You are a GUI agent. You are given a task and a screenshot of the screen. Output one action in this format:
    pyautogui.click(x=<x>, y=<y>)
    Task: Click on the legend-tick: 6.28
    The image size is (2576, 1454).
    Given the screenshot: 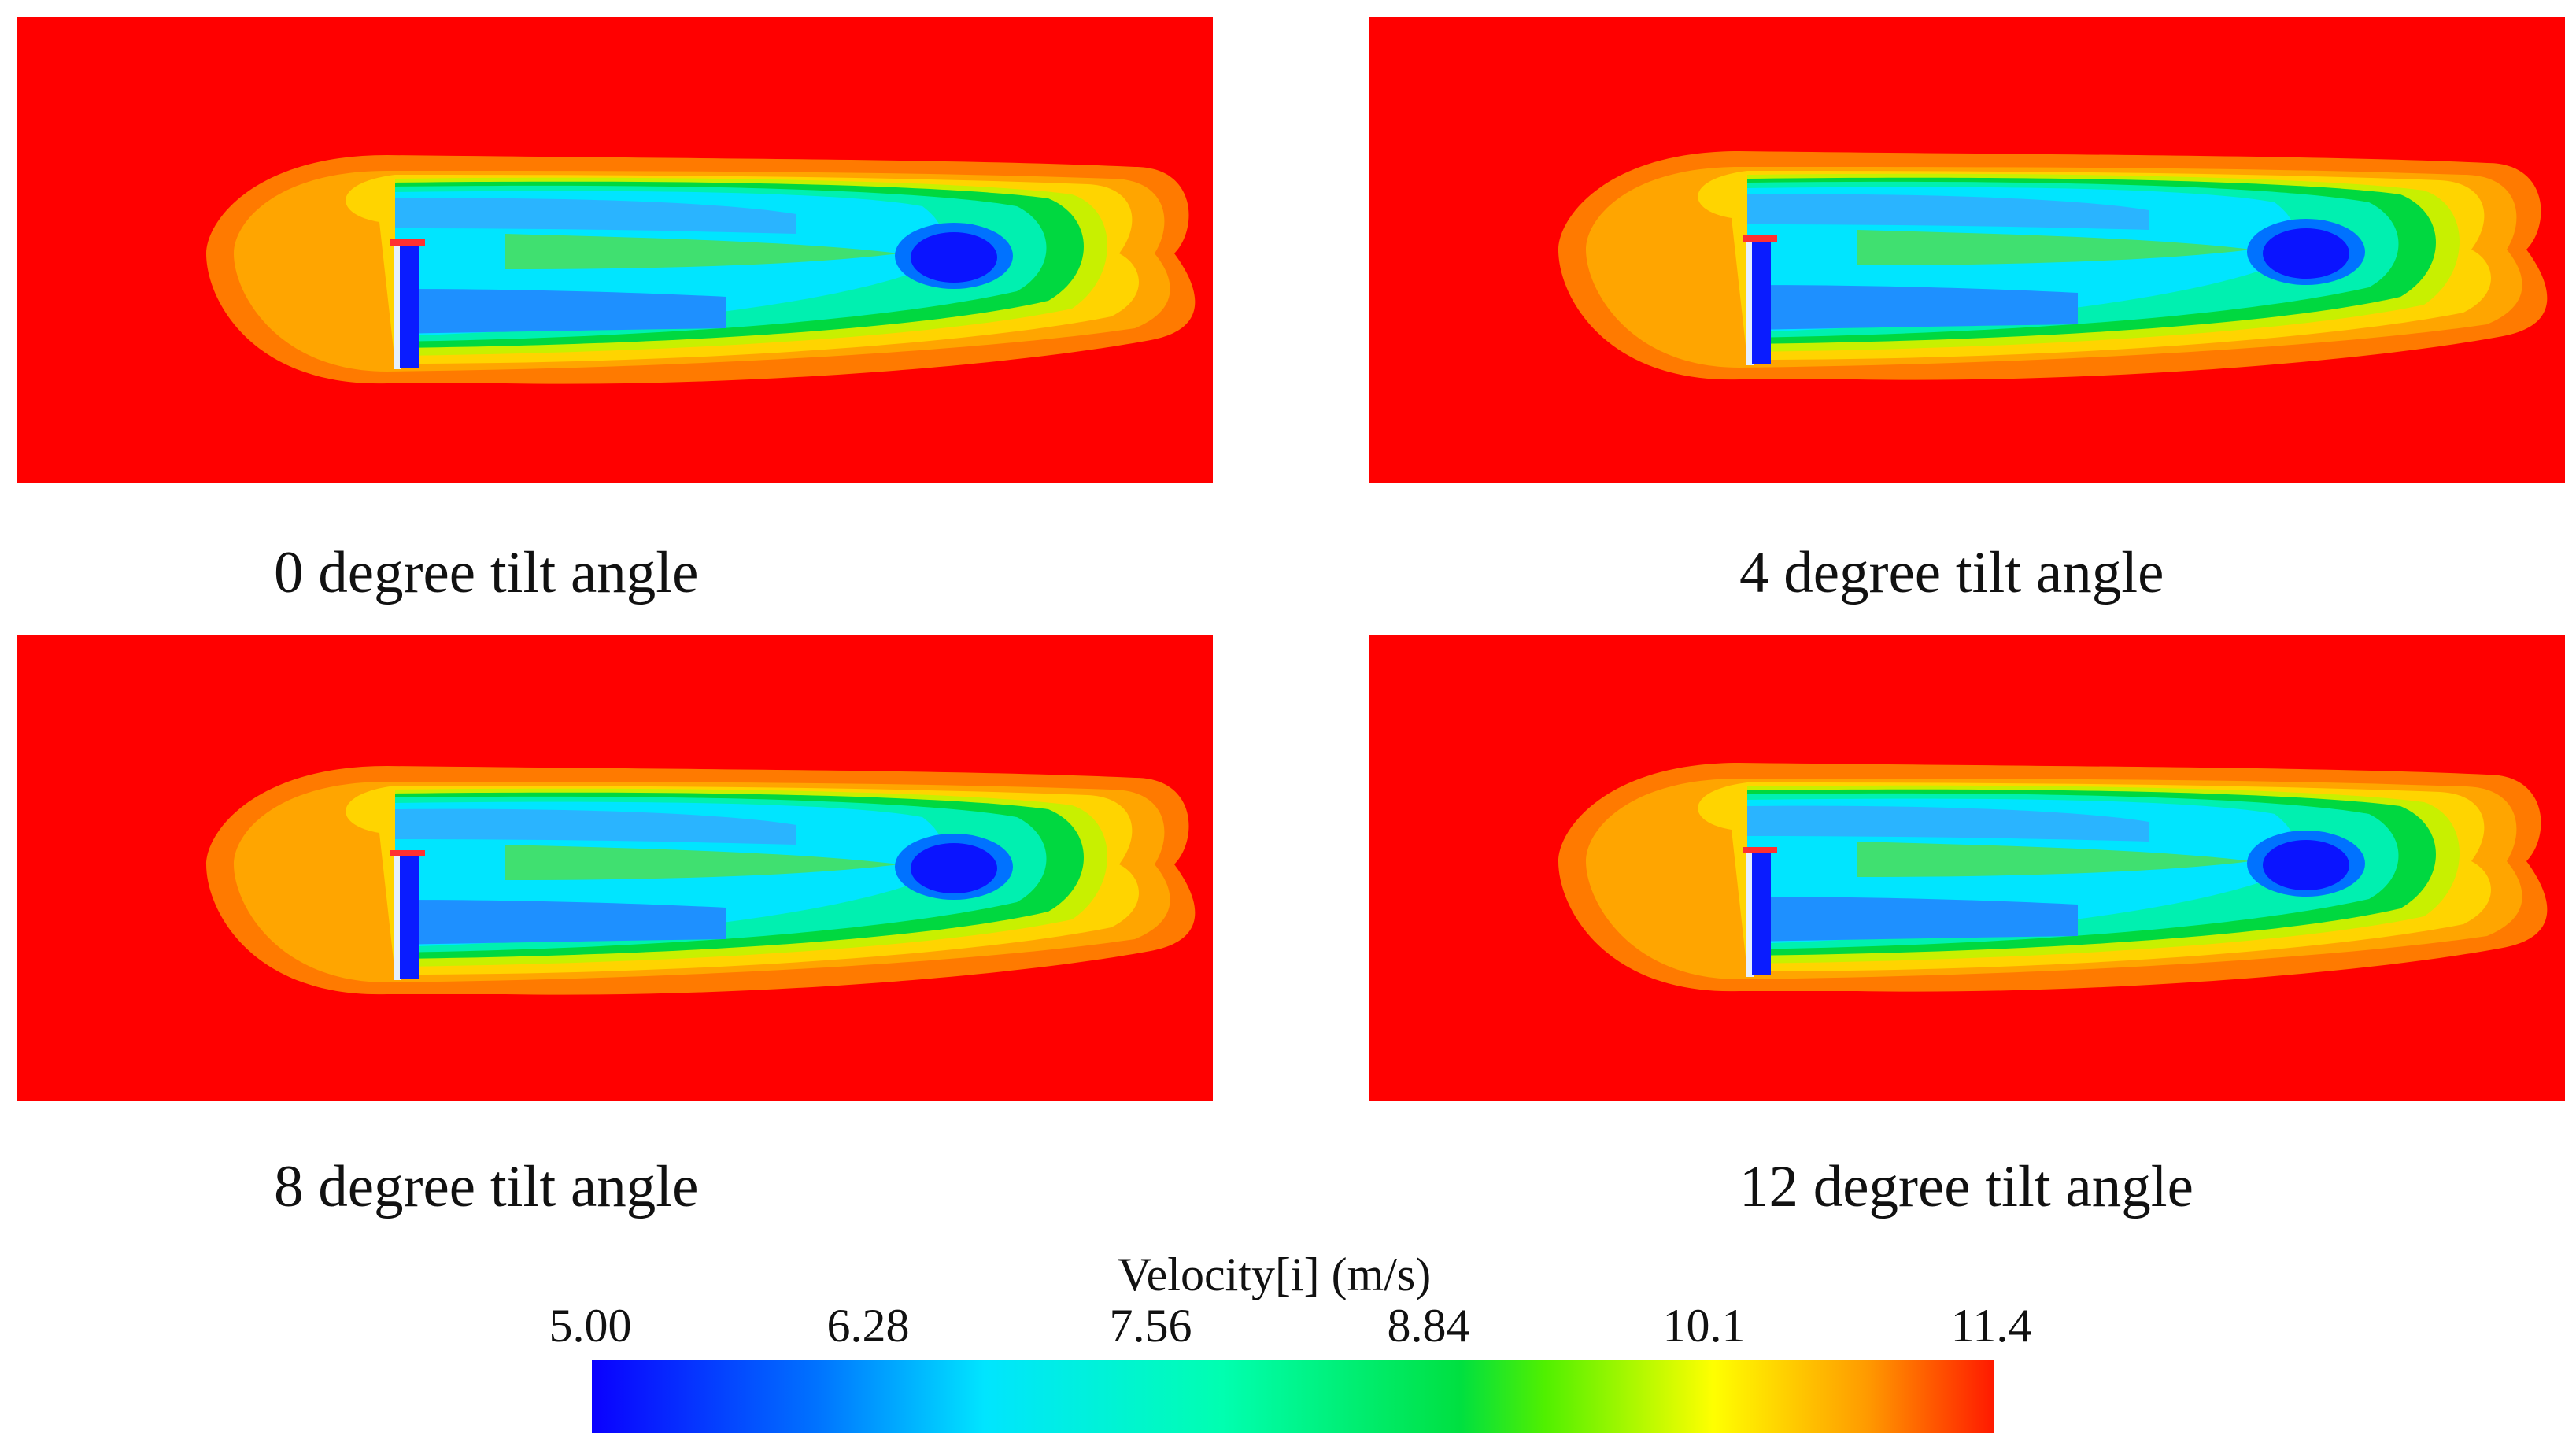 What is the action you would take?
    pyautogui.click(x=868, y=1326)
    